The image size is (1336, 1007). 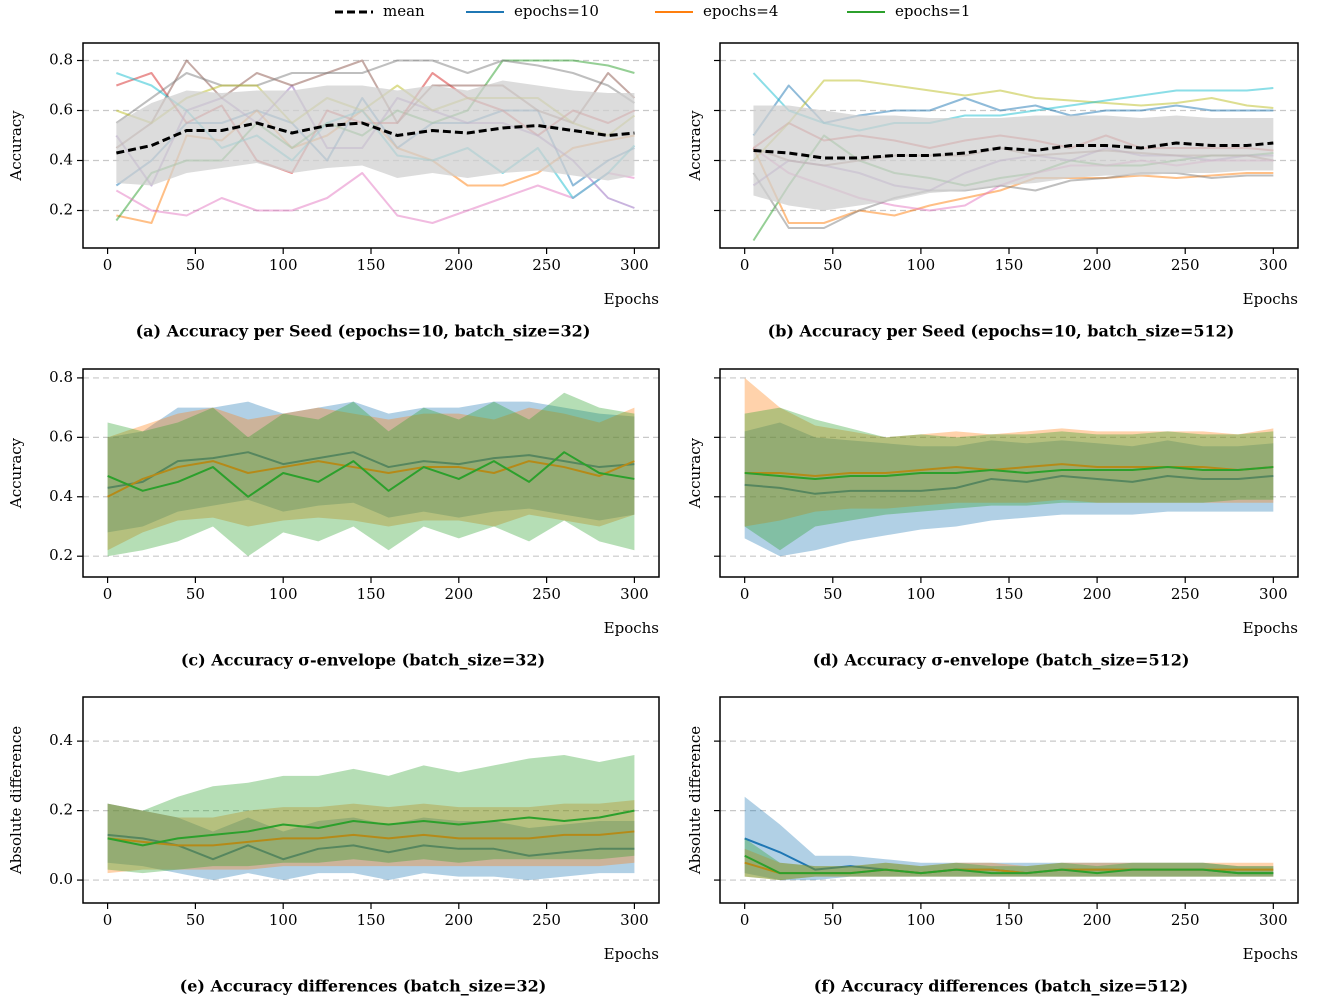 What do you see at coordinates (695, 800) in the screenshot?
I see `y-axis-label: Absolute difference` at bounding box center [695, 800].